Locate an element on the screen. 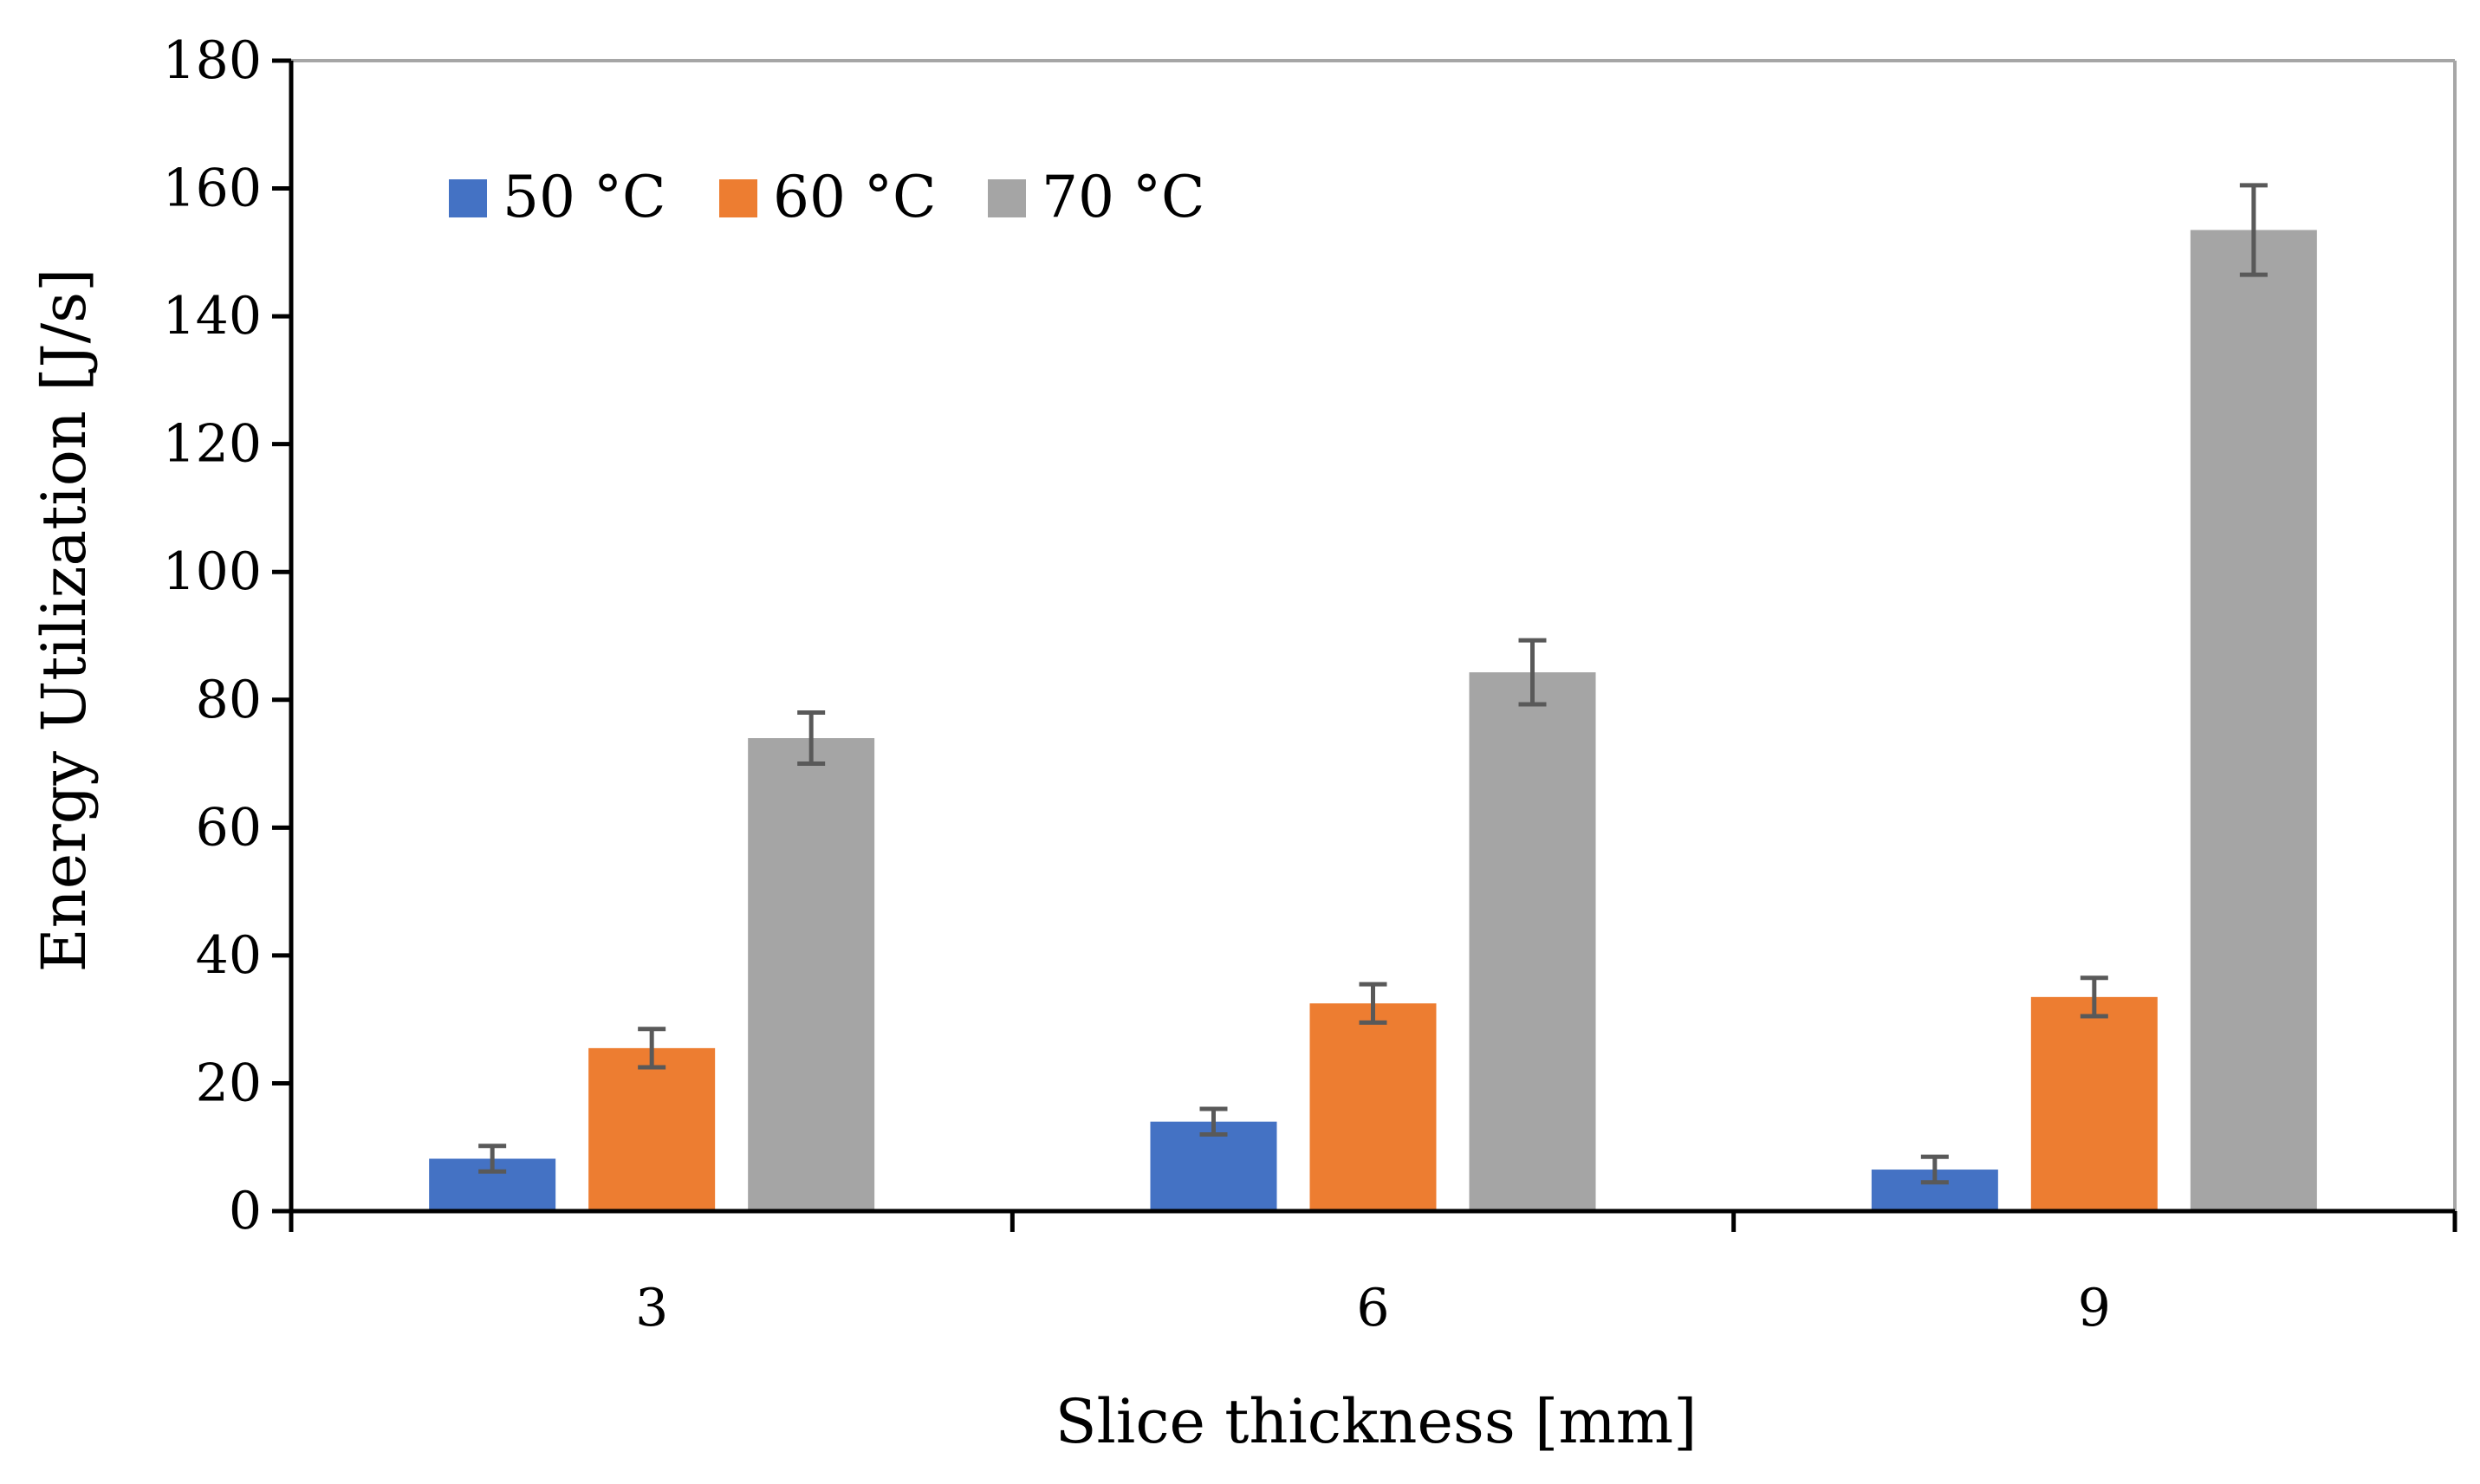 The height and width of the screenshot is (1484, 2480). y-tick-label: 180 is located at coordinates (212, 60).